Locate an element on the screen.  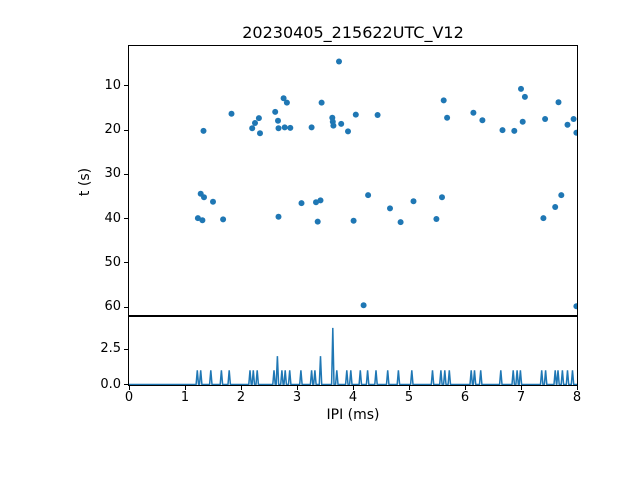
x-tick-label: 2 is located at coordinates (241, 397).